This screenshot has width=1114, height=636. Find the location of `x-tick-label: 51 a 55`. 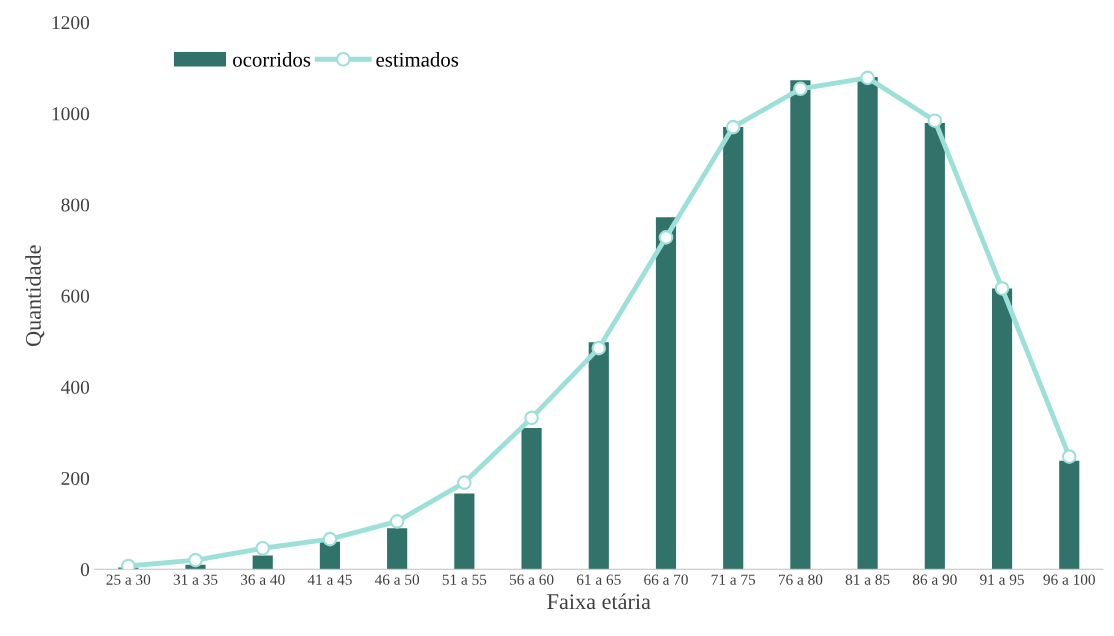

x-tick-label: 51 a 55 is located at coordinates (464, 579).